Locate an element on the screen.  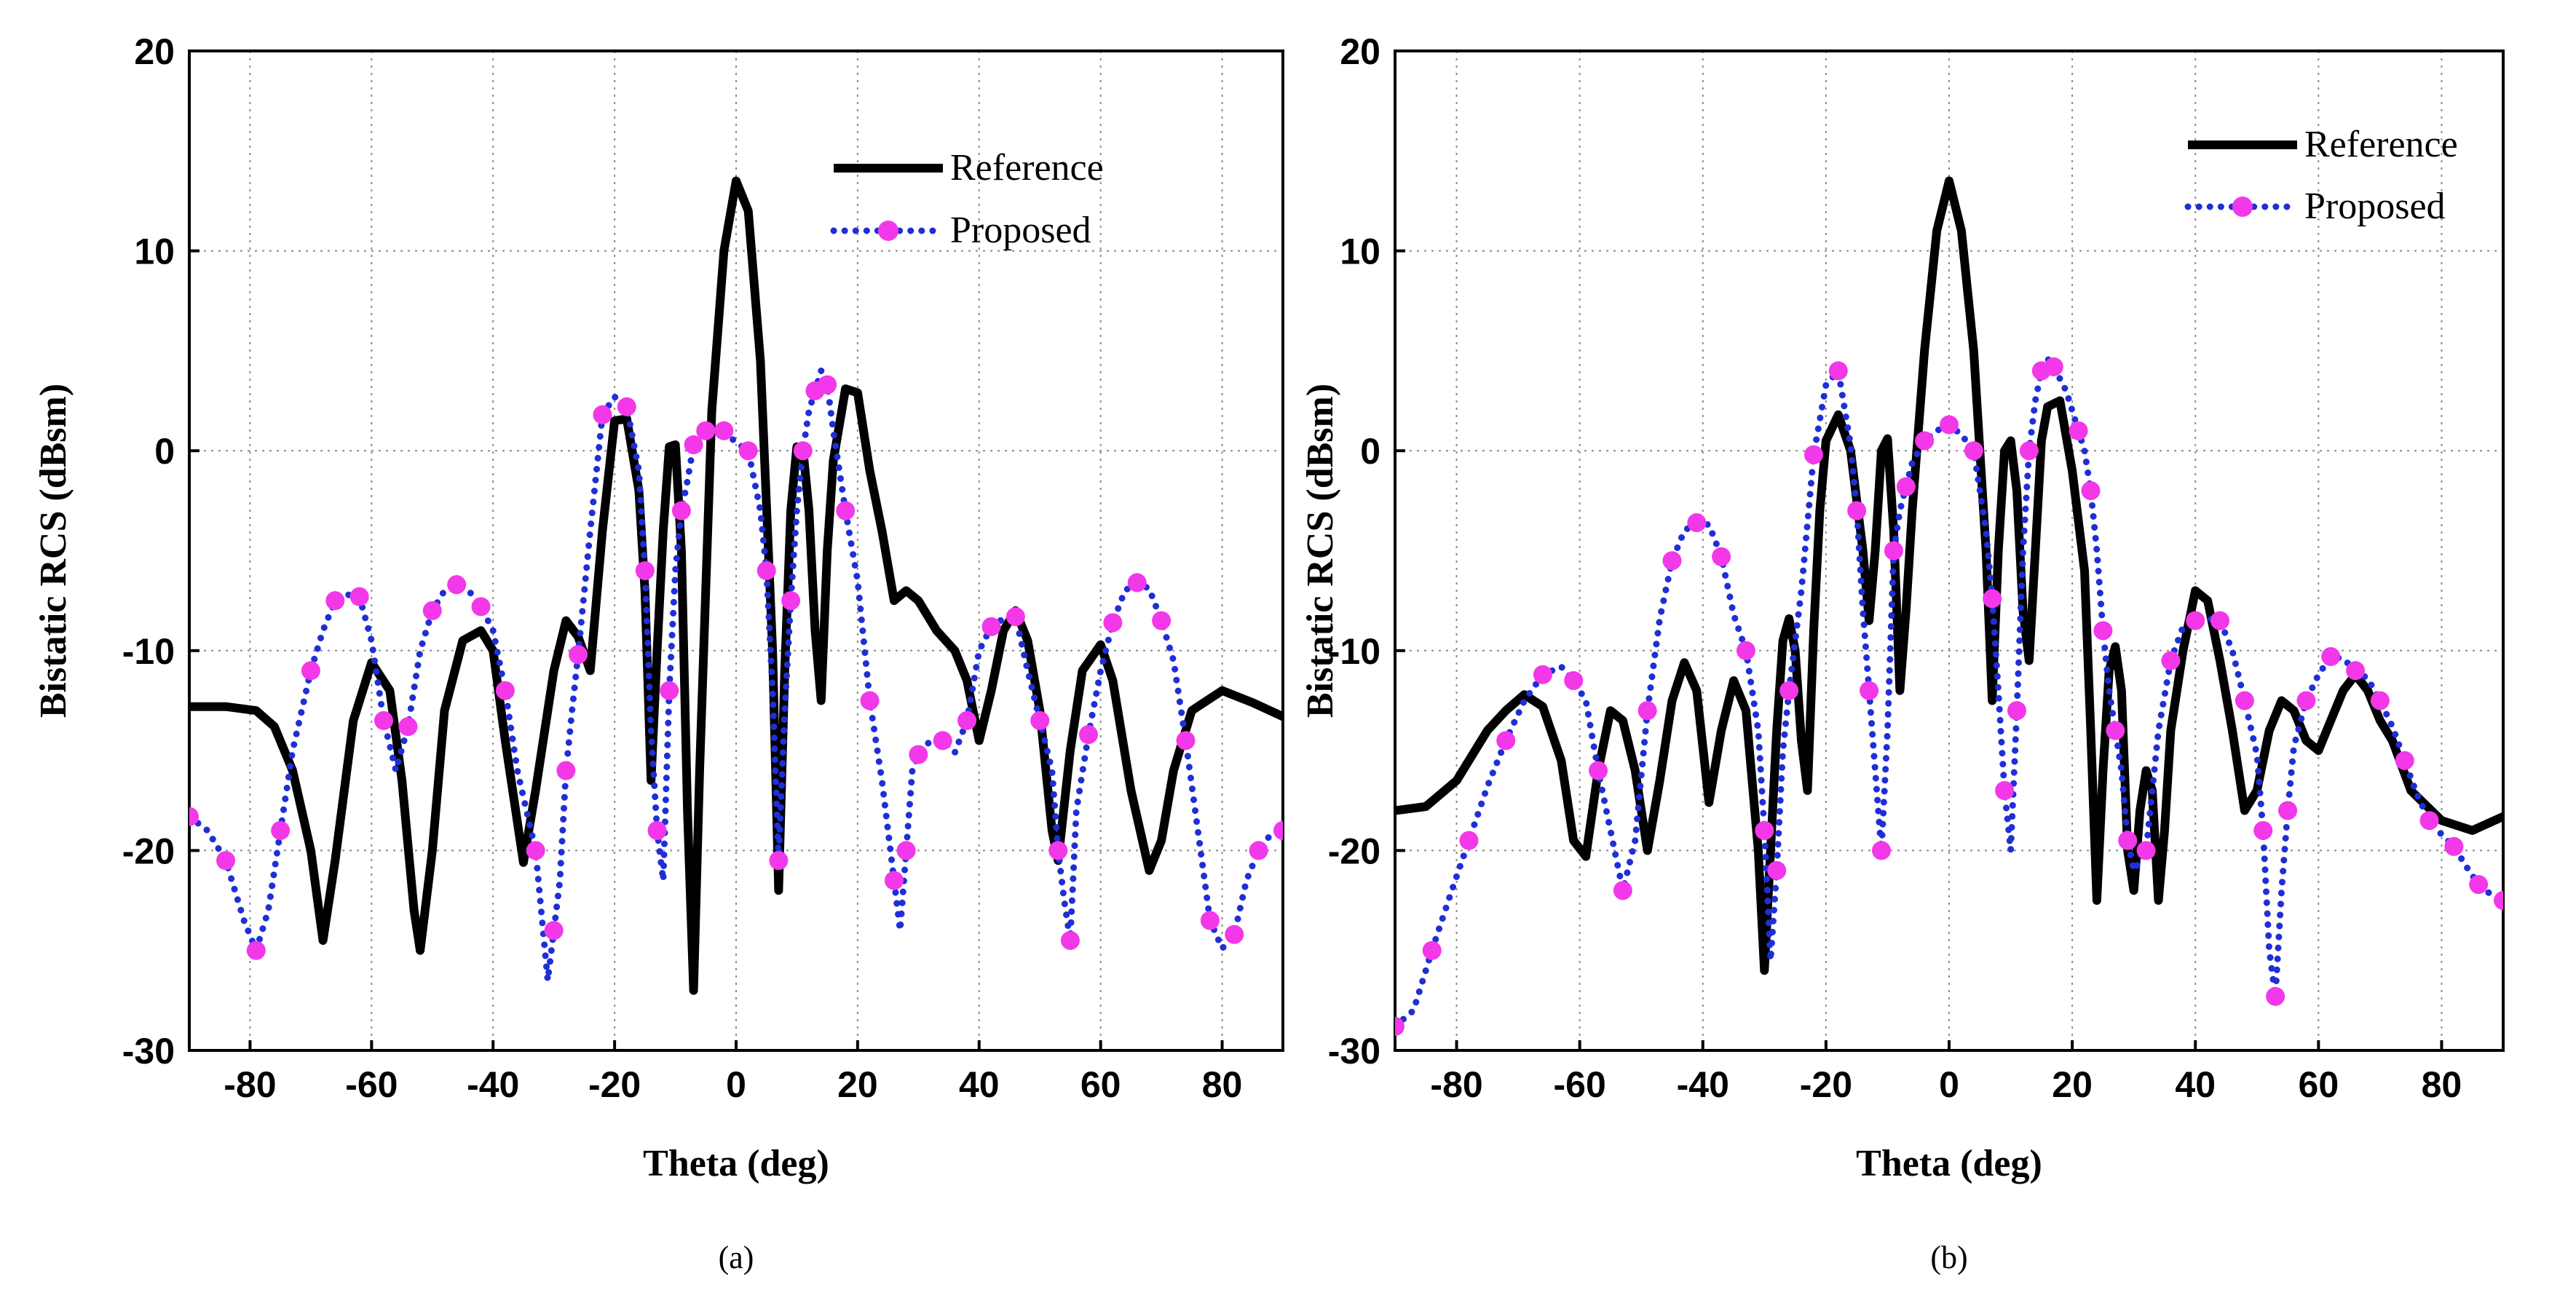
x-tick-label: 60 is located at coordinates (1100, 1084).